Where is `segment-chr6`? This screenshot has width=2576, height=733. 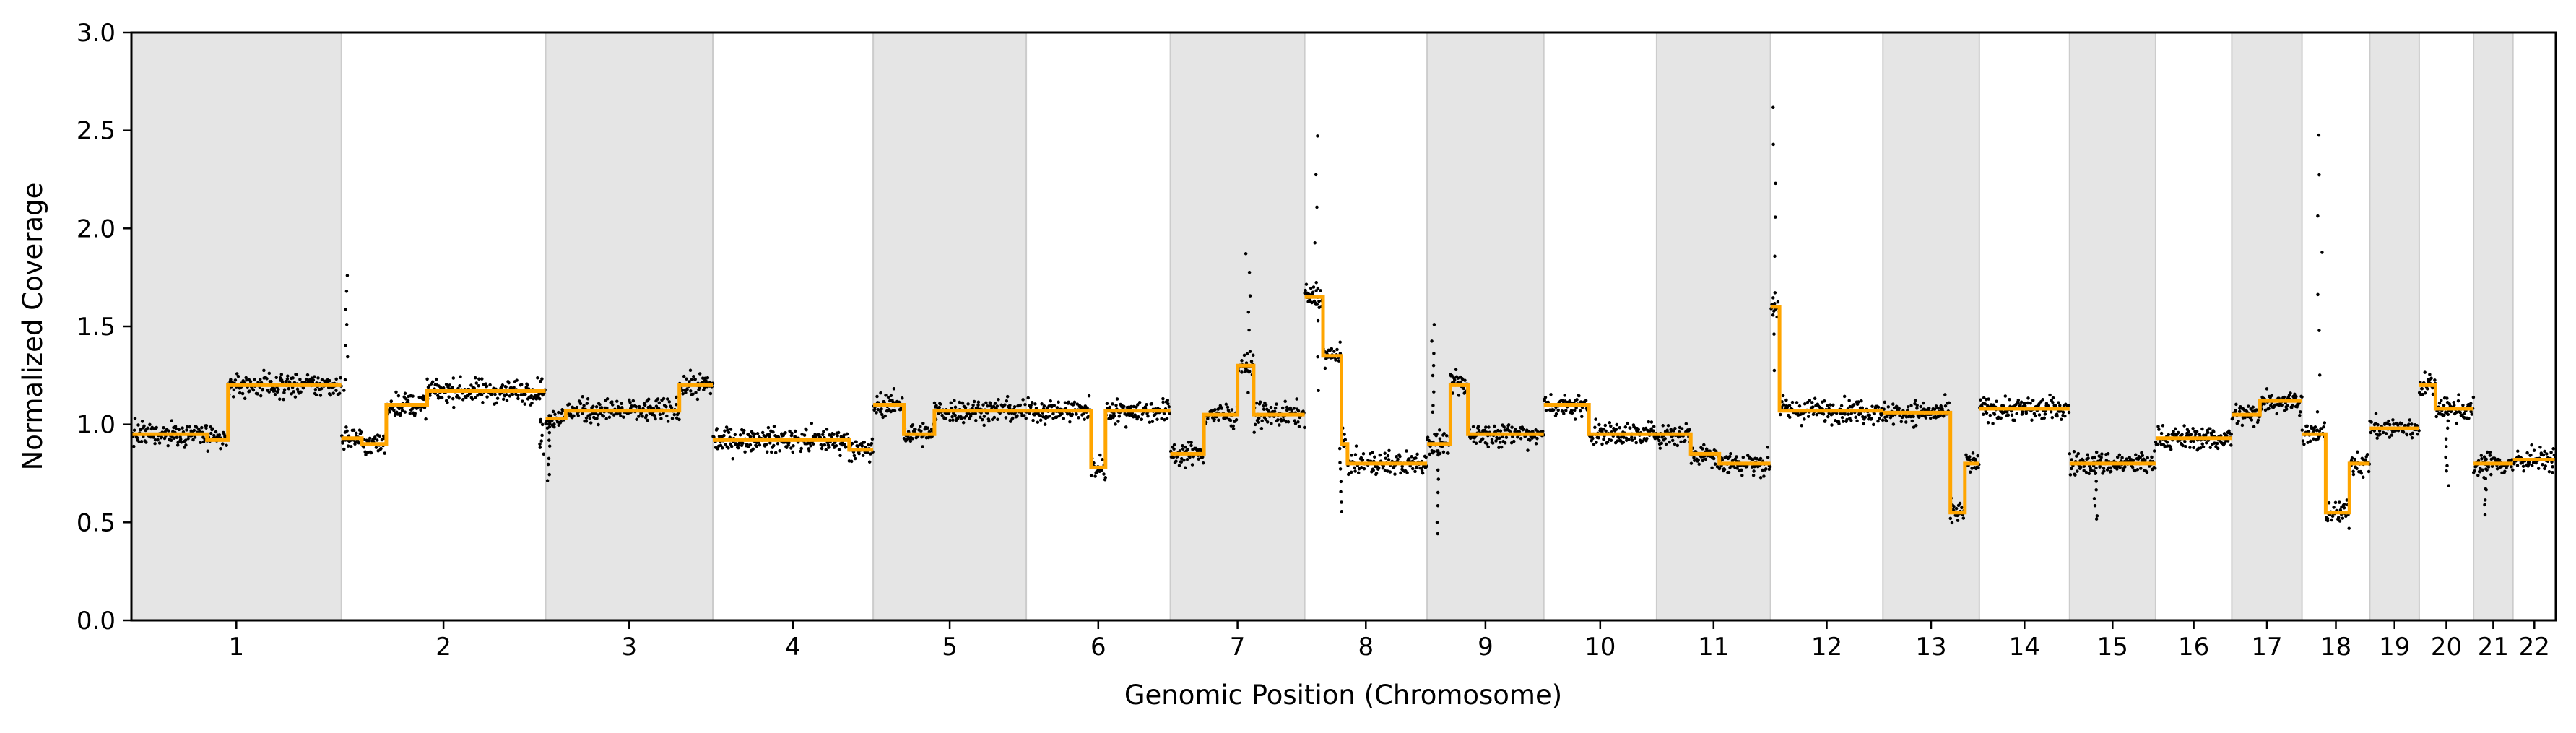 segment-chr6 is located at coordinates (1098, 439).